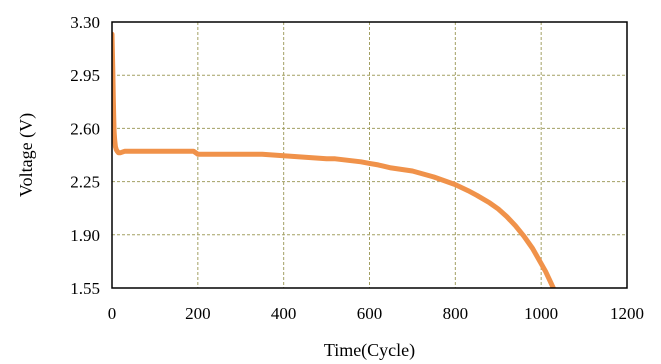 The width and height of the screenshot is (661, 364). Describe the element at coordinates (85, 22) in the screenshot. I see `y-tick-label: 3.30` at that location.